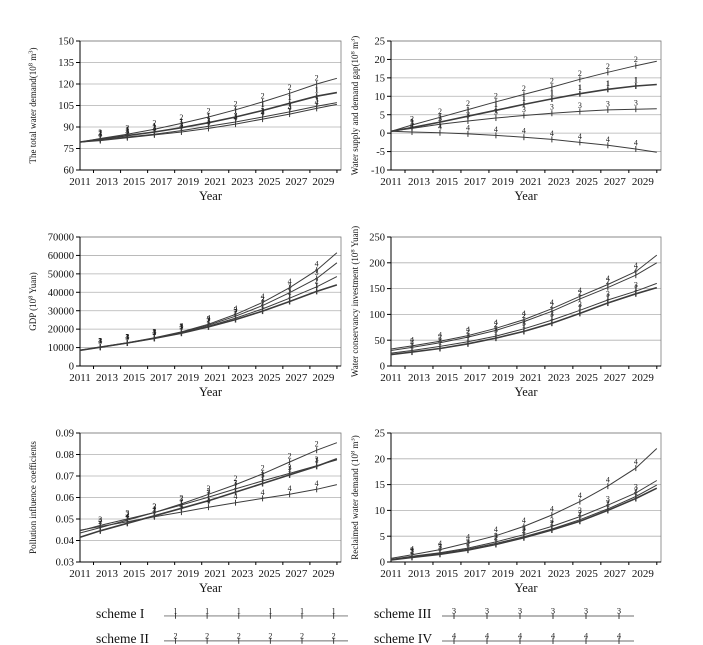 This screenshot has width=703, height=645. What do you see at coordinates (355, 497) in the screenshot?
I see `y-axis-title: Reclaimed water demand (108 m3)` at bounding box center [355, 497].